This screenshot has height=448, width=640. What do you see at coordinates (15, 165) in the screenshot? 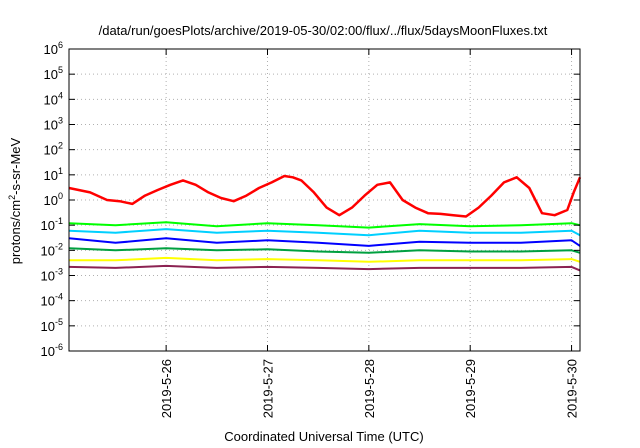
I see `y-axis-label-tail: -s-sr-MeV` at bounding box center [15, 165].